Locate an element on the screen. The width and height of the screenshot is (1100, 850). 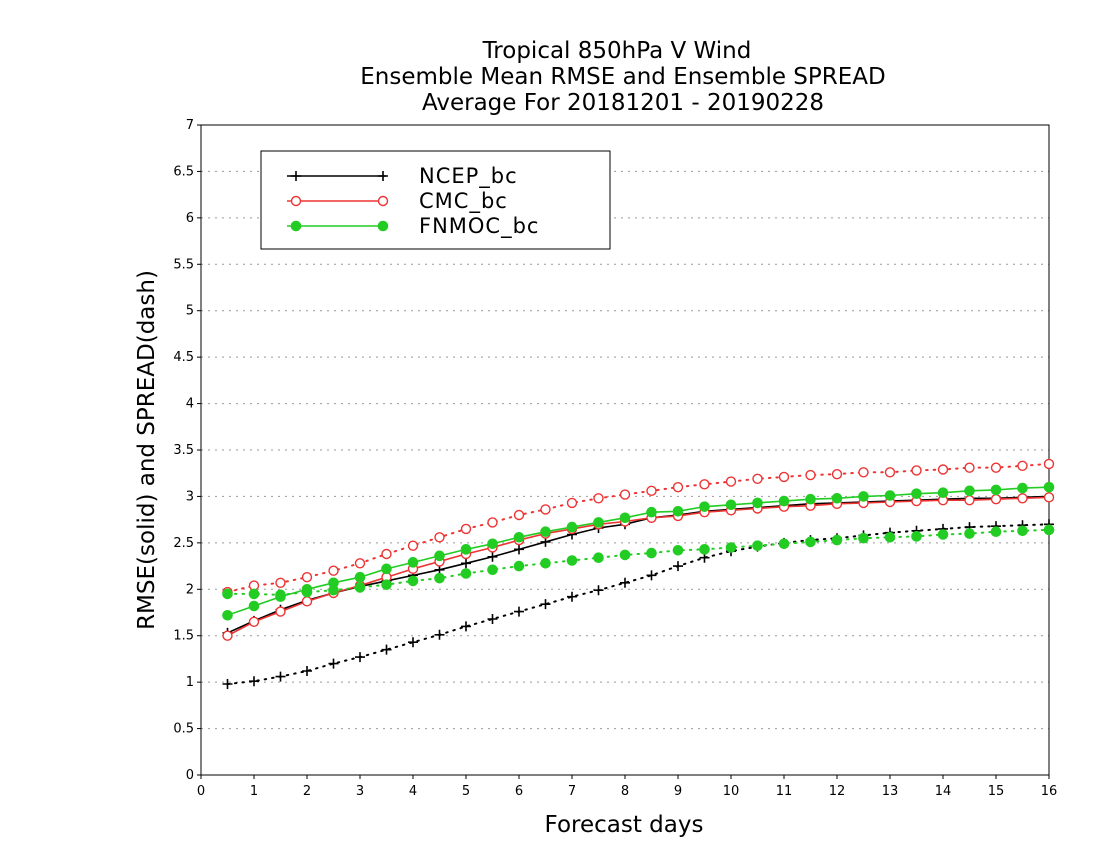
y-tick-label: 6 is located at coordinates (190, 218).